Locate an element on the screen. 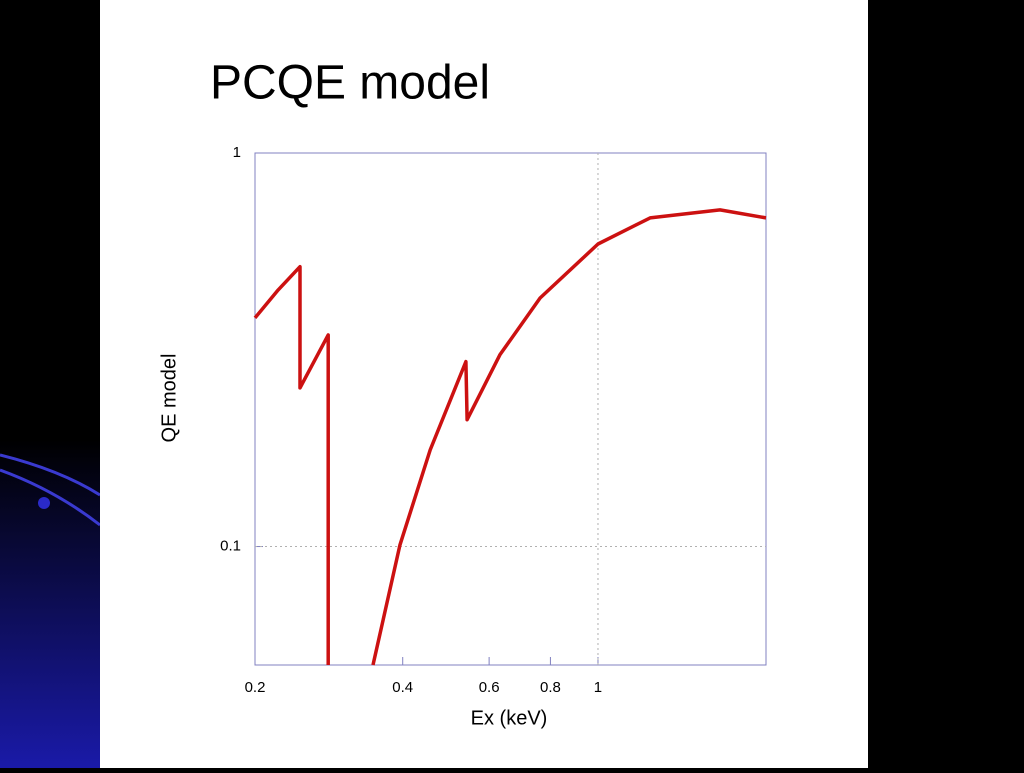 The height and width of the screenshot is (773, 1024). x-tick-label: 0.8 is located at coordinates (550, 687).